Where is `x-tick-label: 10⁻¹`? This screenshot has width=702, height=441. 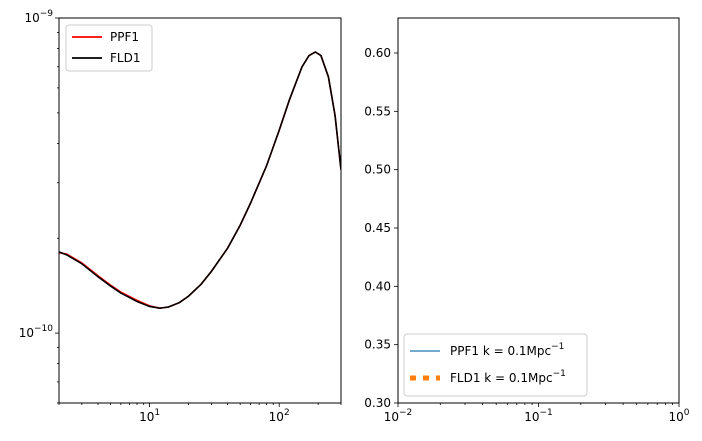
x-tick-label: 10⁻¹ is located at coordinates (538, 416).